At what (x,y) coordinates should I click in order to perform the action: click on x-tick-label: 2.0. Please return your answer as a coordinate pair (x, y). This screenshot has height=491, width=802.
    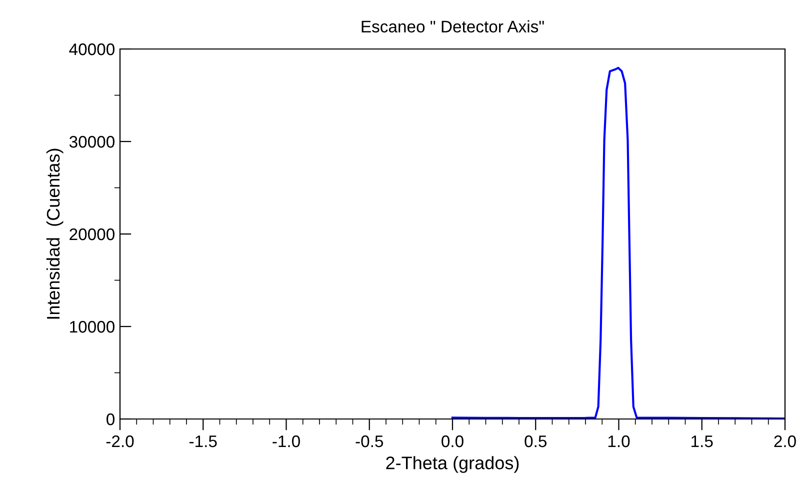
    Looking at the image, I should click on (785, 441).